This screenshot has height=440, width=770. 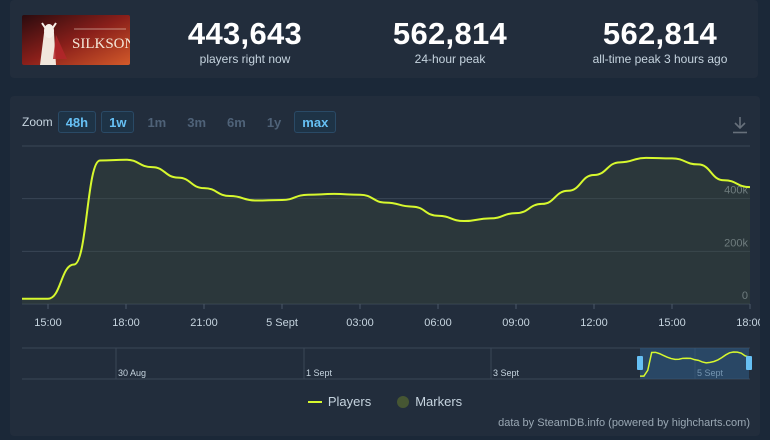 I want to click on legend-players-swatch, so click(x=314, y=401).